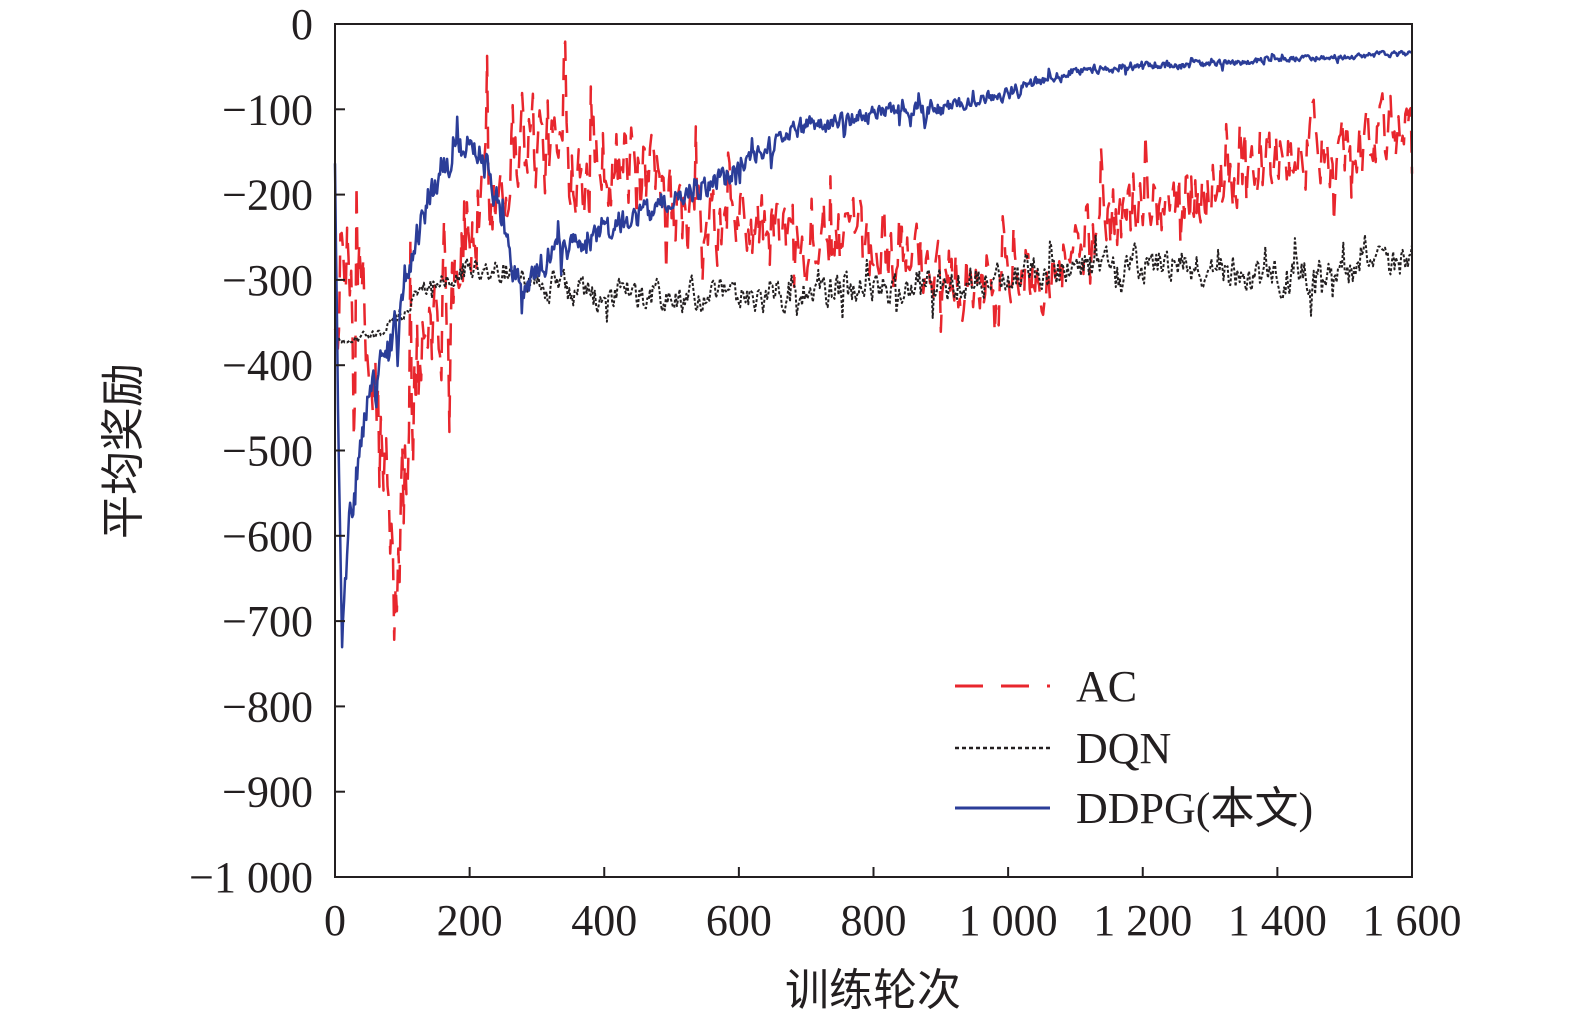 The height and width of the screenshot is (1019, 1575). Describe the element at coordinates (267, 195) in the screenshot. I see `y-tick-label: −200` at that location.